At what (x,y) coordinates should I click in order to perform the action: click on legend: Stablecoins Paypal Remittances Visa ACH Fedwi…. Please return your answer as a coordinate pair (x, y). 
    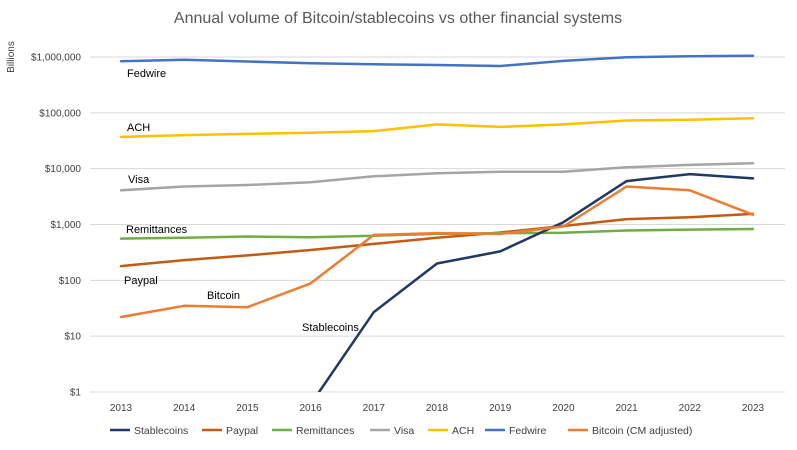
    Looking at the image, I should click on (401, 431).